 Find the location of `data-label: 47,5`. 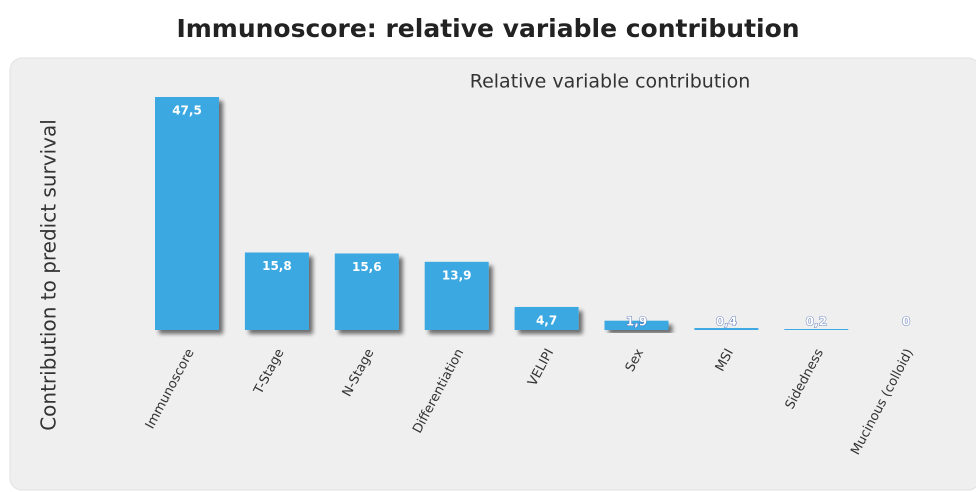

data-label: 47,5 is located at coordinates (187, 111).